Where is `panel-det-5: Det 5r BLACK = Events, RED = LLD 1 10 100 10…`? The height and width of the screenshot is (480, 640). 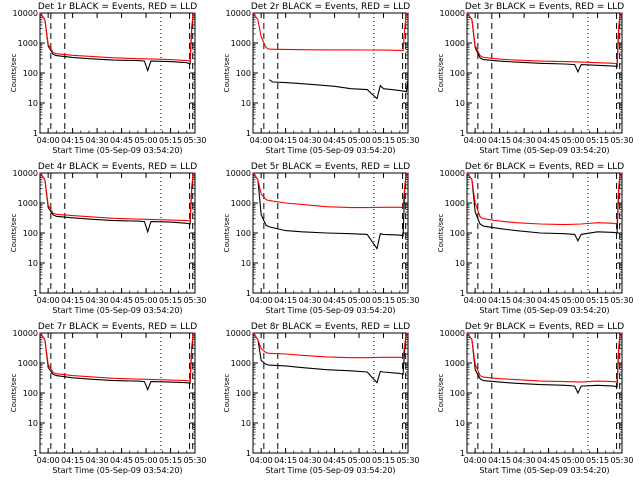 panel-det-5: Det 5r BLACK = Events, RED = LLD 1 10 100 10… is located at coordinates (321, 238).